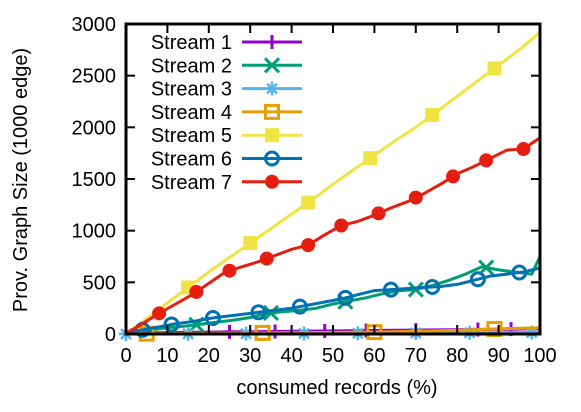 Image resolution: width=581 pixels, height=412 pixels. Describe the element at coordinates (336, 388) in the screenshot. I see `x-axis-label: consumed records (%)` at that location.